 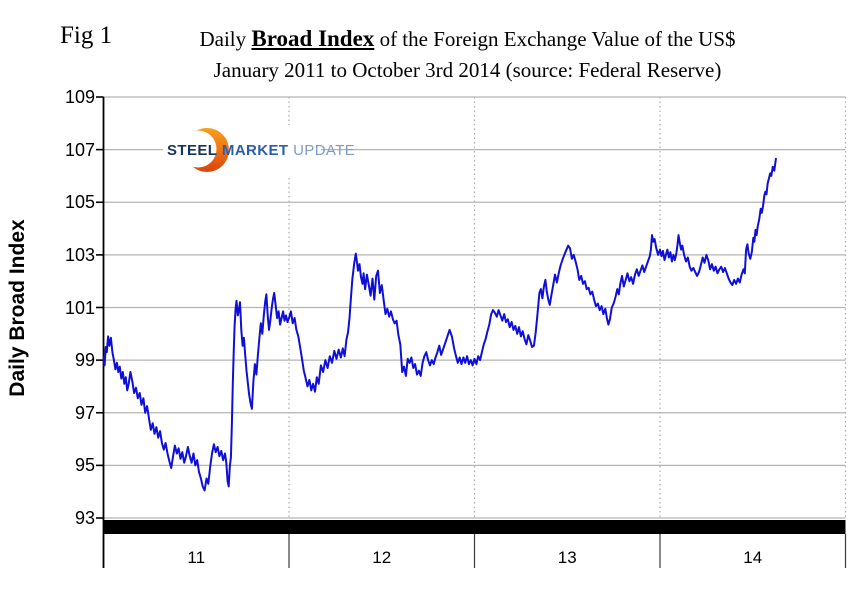 What do you see at coordinates (255, 150) in the screenshot?
I see `logo-word-market: MARKET` at bounding box center [255, 150].